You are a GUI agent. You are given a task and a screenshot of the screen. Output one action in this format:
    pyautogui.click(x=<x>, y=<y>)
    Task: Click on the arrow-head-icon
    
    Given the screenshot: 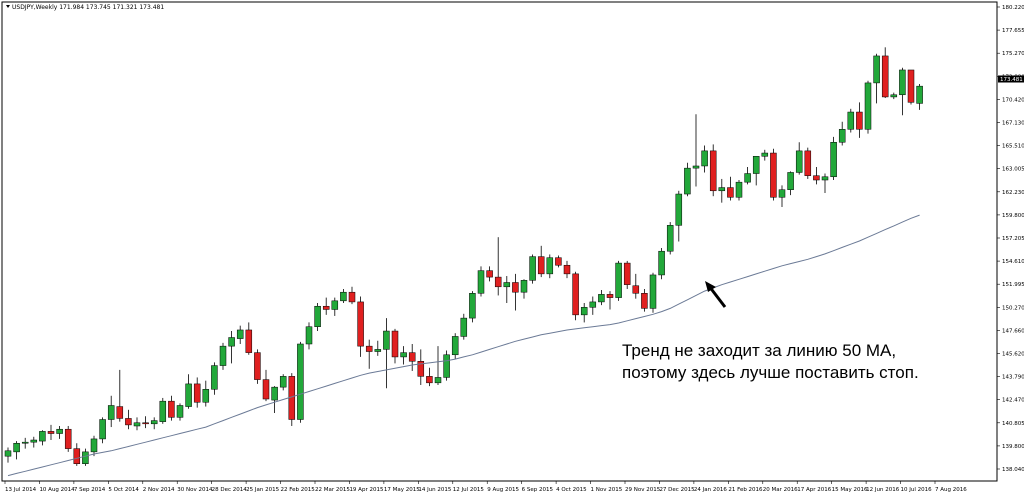 What is the action you would take?
    pyautogui.click(x=710, y=286)
    